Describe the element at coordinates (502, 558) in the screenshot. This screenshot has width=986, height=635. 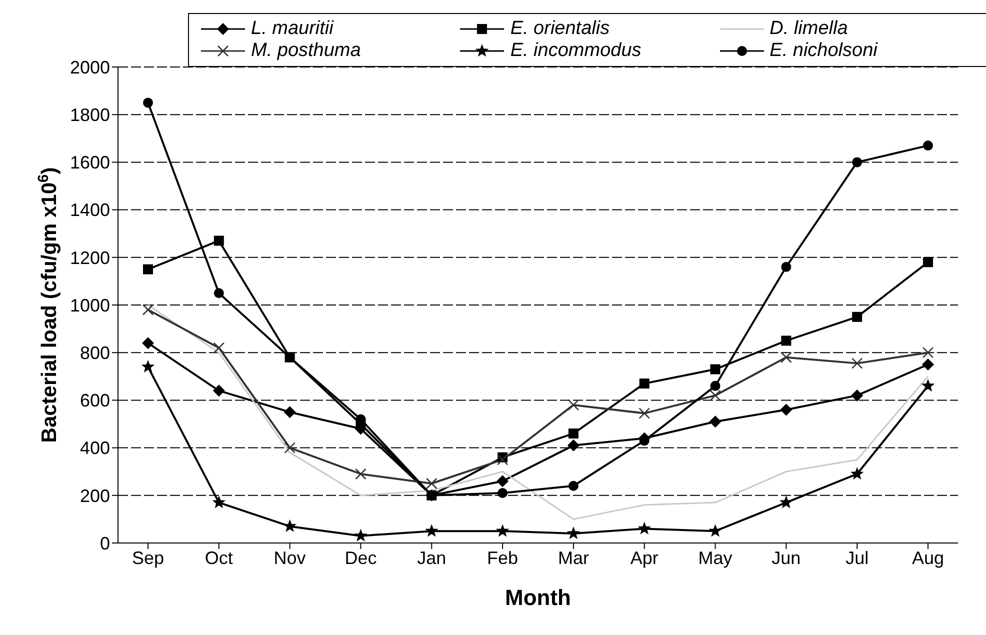
I see `x-tick-label: Feb` at that location.